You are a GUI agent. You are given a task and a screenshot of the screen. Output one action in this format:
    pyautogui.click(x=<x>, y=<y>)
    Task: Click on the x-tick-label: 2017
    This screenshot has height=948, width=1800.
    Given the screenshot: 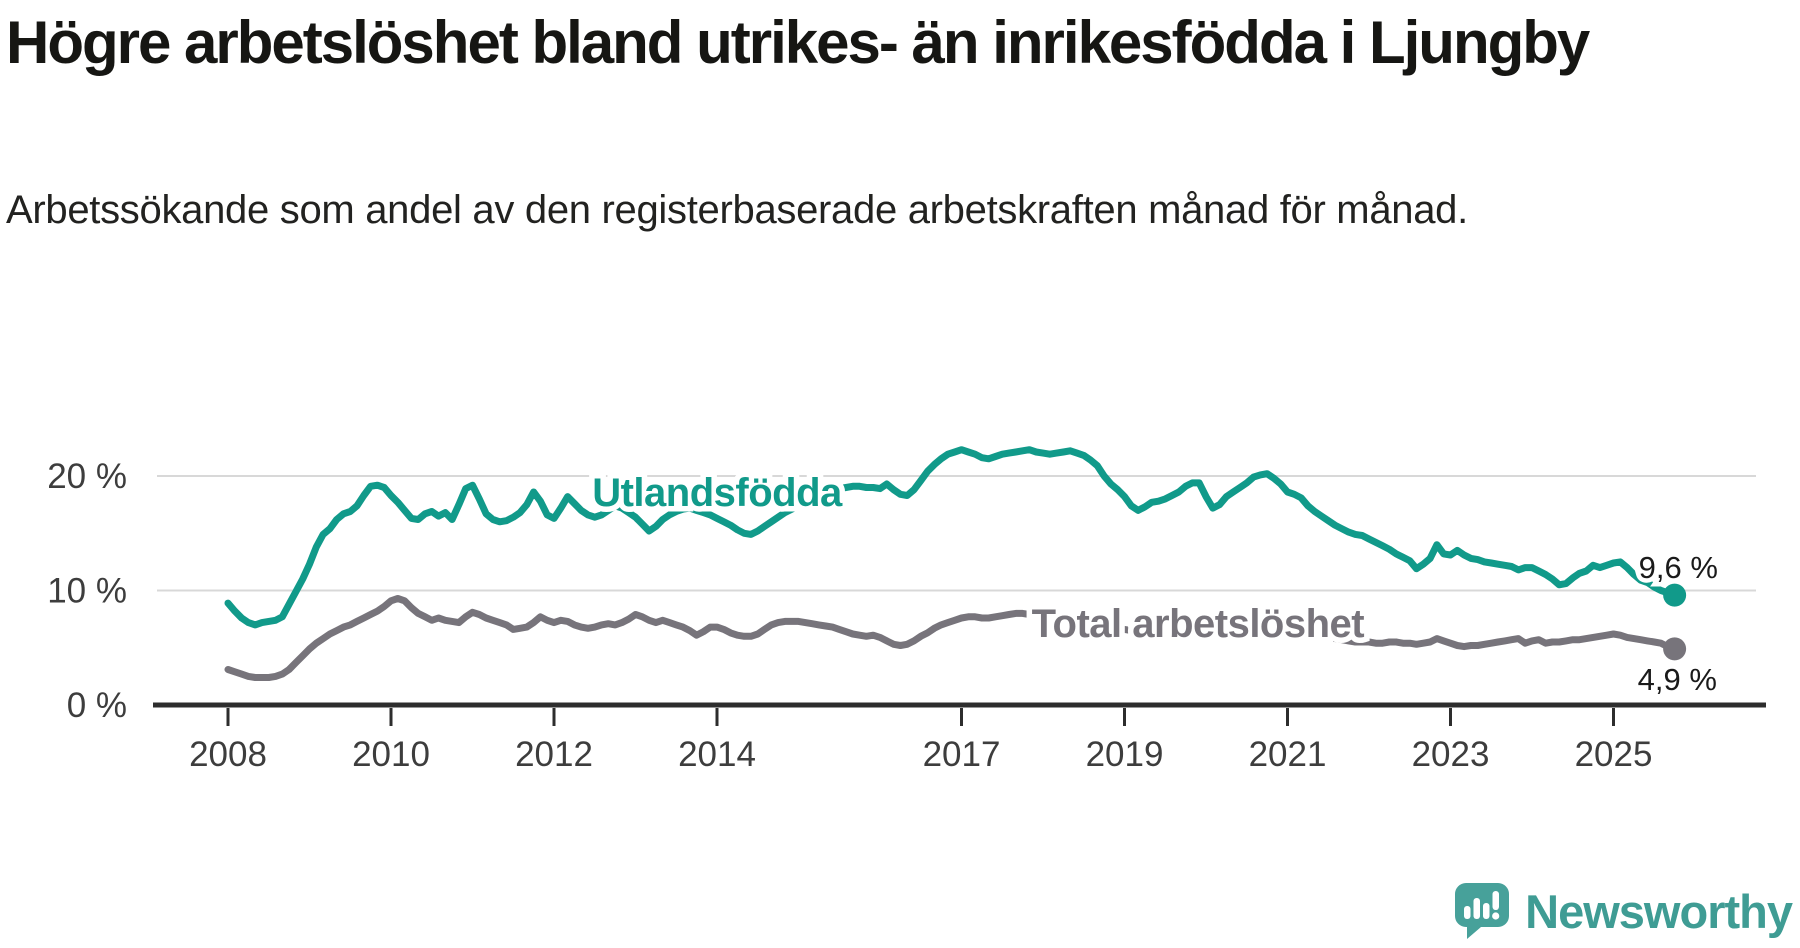 What is the action you would take?
    pyautogui.click(x=962, y=754)
    